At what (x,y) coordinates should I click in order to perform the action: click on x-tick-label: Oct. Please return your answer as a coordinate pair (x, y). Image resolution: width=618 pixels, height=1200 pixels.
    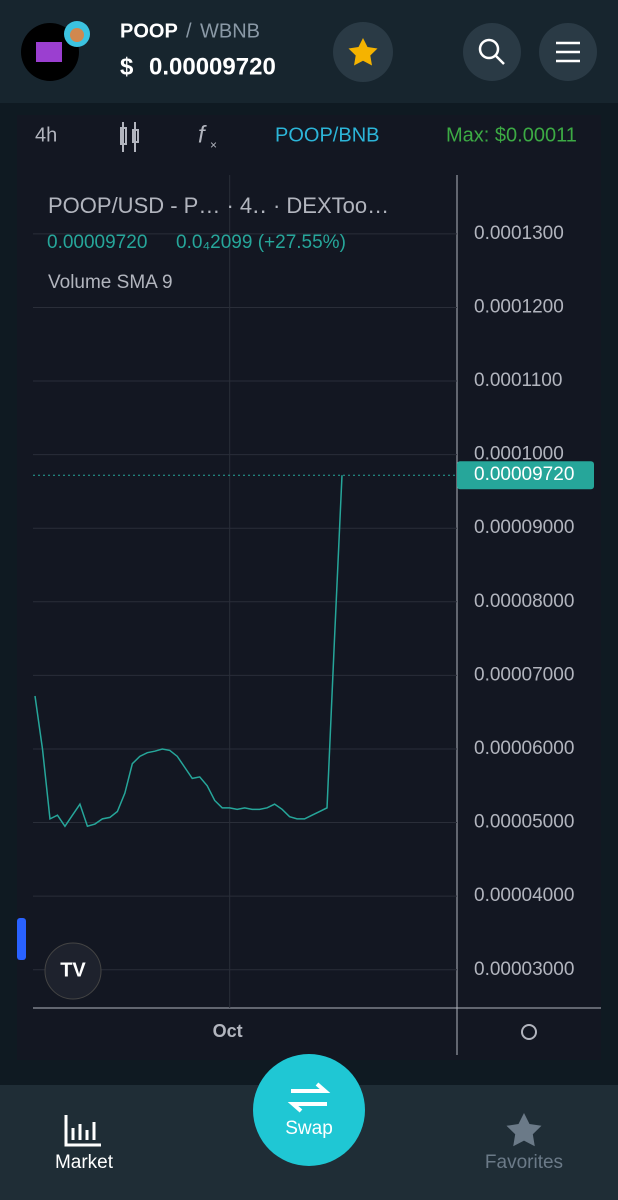
    Looking at the image, I should click on (228, 1031).